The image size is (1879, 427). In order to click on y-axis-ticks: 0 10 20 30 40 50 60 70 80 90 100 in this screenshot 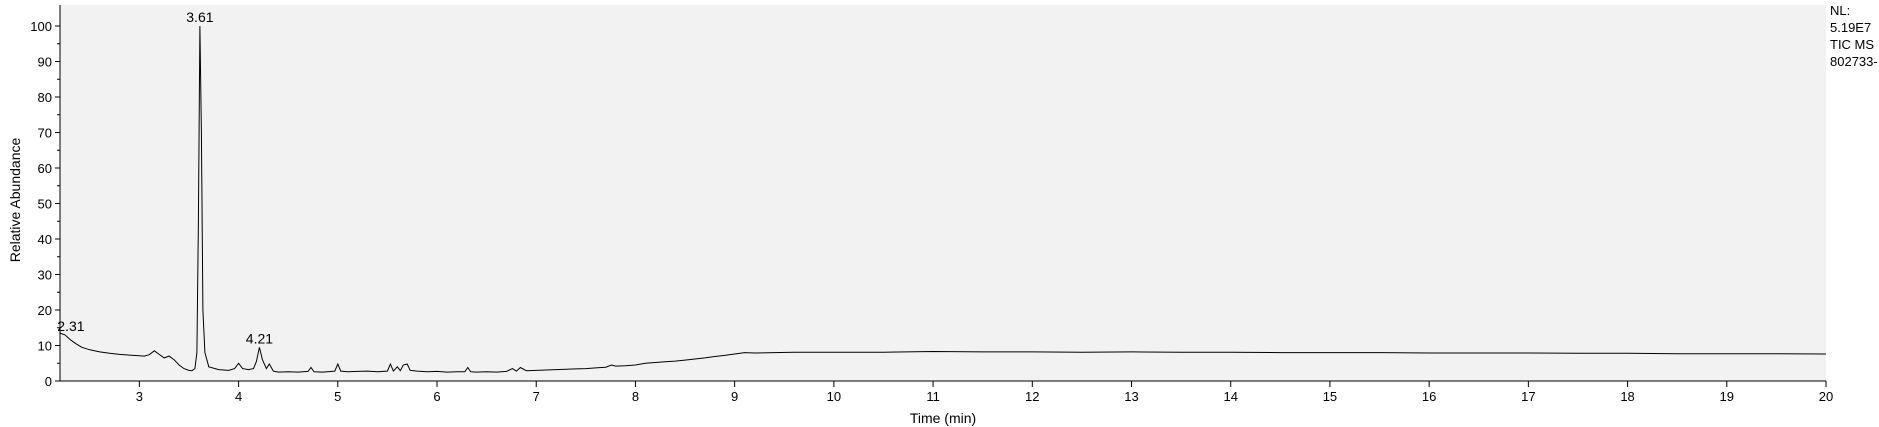, I will do `click(45, 204)`.